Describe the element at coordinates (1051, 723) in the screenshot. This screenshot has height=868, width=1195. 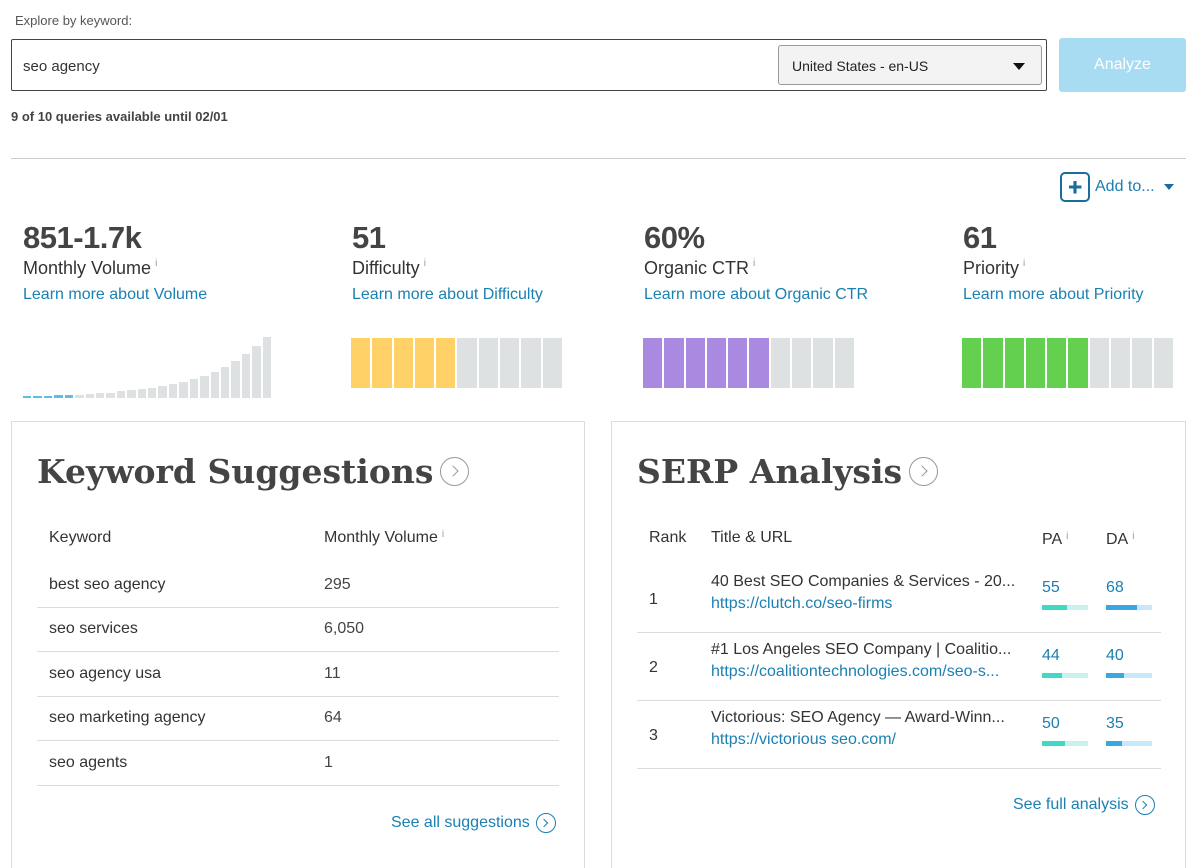
I see `pa-value: 50` at that location.